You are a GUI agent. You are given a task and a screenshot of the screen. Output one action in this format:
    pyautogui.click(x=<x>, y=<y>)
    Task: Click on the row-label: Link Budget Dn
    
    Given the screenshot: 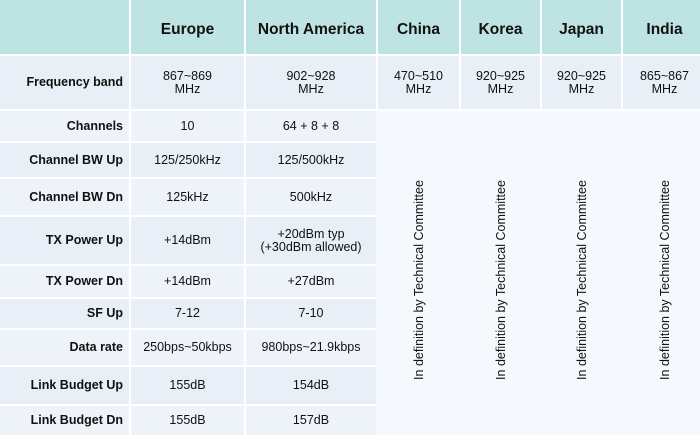 What is the action you would take?
    pyautogui.click(x=64, y=420)
    